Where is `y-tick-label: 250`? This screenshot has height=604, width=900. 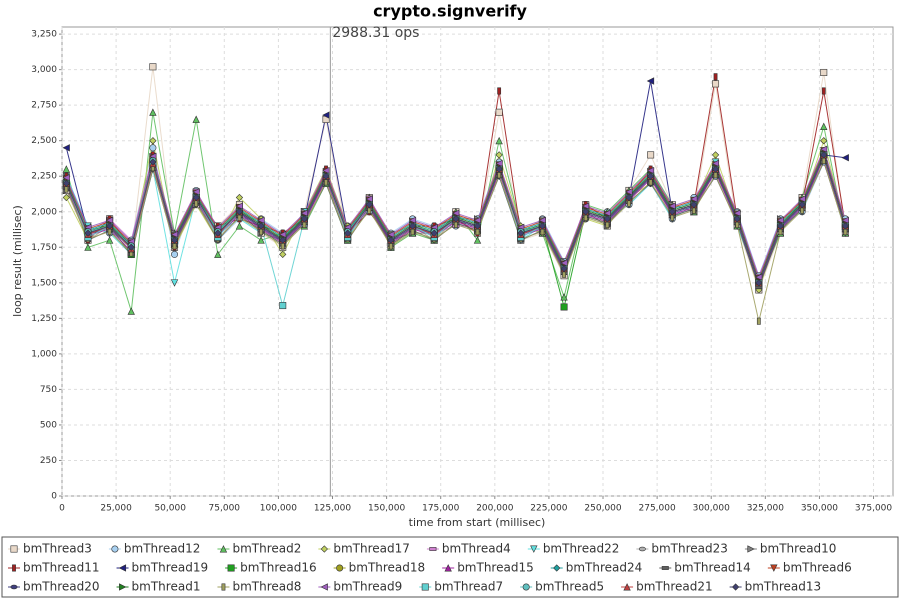 y-tick-label: 250 is located at coordinates (48, 461).